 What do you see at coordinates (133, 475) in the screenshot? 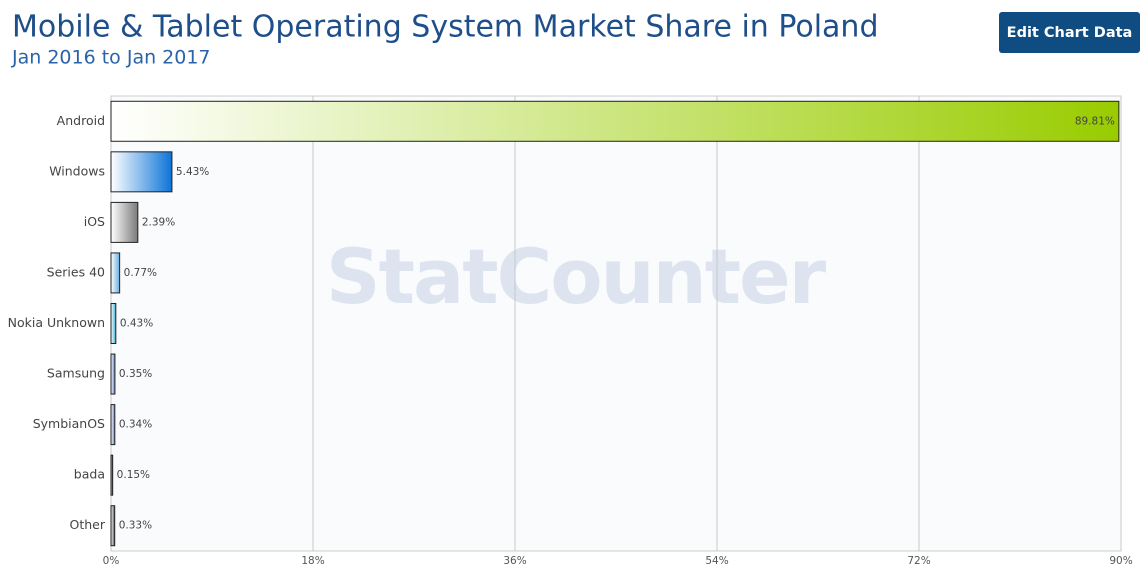
I see `value-label: 0.15%` at bounding box center [133, 475].